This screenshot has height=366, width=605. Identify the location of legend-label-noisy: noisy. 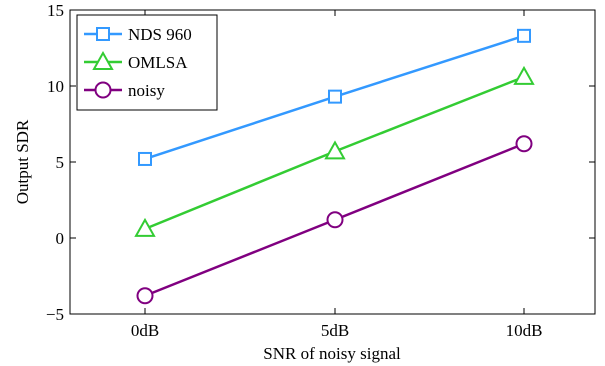
(146, 90).